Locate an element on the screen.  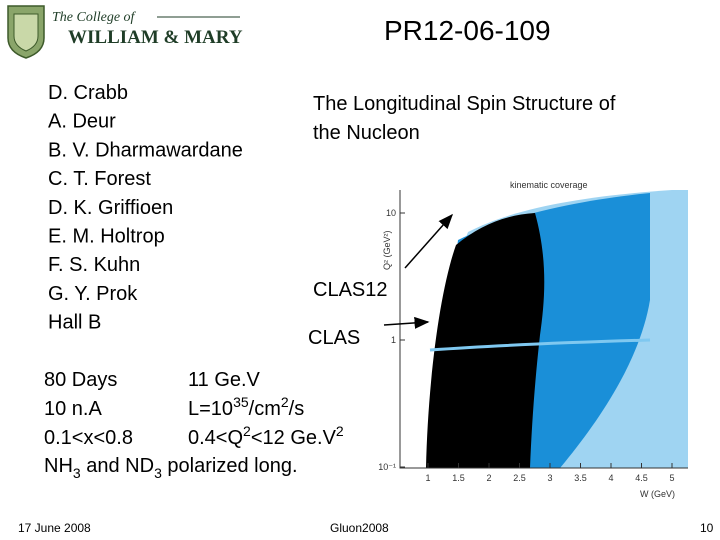
y-tick-label: 1 is located at coordinates (393, 340).